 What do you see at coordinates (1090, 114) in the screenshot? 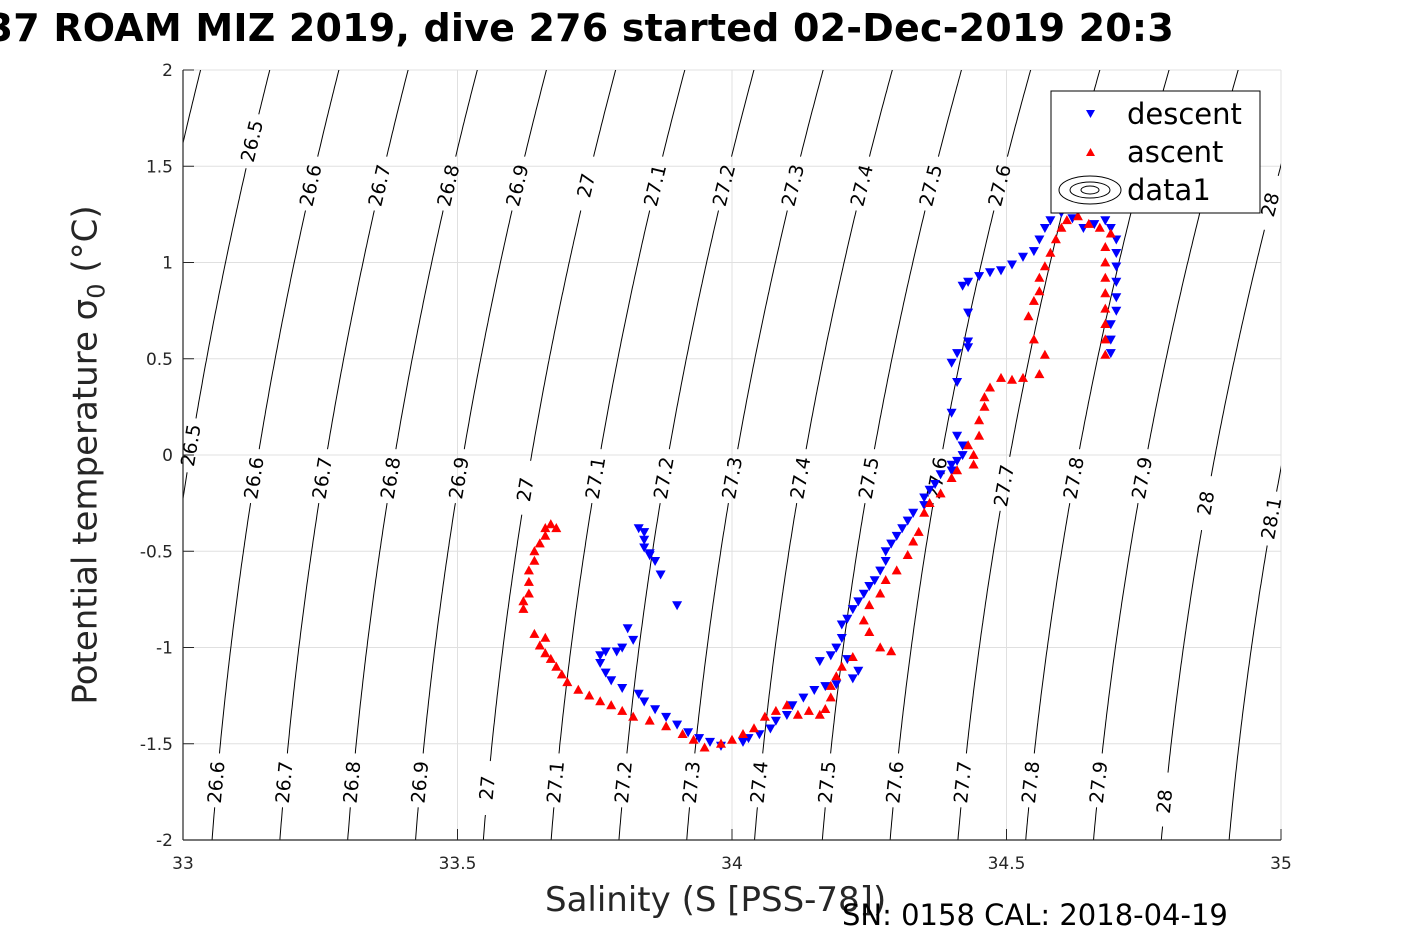
I see `legend-descent-marker-icon` at bounding box center [1090, 114].